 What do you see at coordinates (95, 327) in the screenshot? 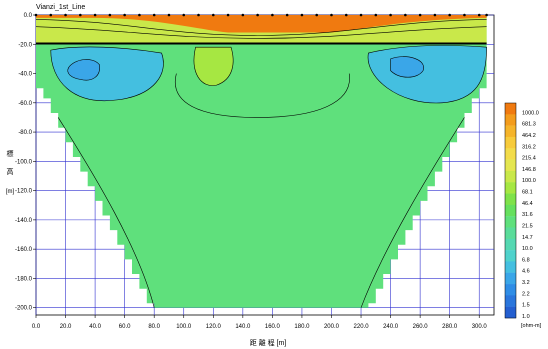
I see `x-tick-label: 40.0` at bounding box center [95, 327].